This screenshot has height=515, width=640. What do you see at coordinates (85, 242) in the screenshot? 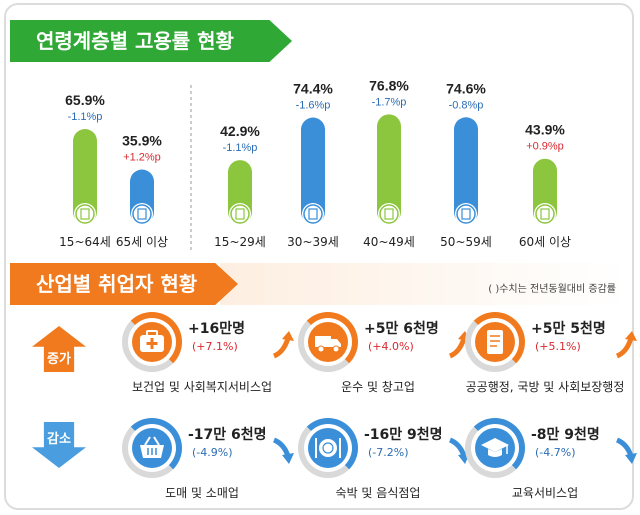
I see `category-label-0: 15~64세` at bounding box center [85, 242].